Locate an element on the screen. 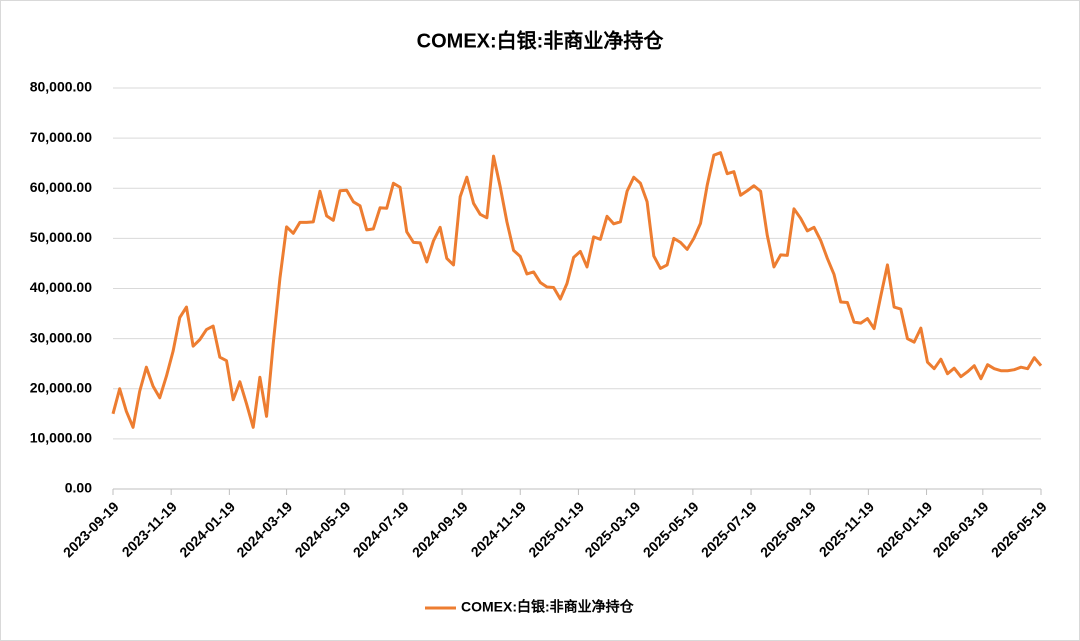 This screenshot has height=641, width=1080. y-tick-label: 20,000.00 is located at coordinates (61, 387).